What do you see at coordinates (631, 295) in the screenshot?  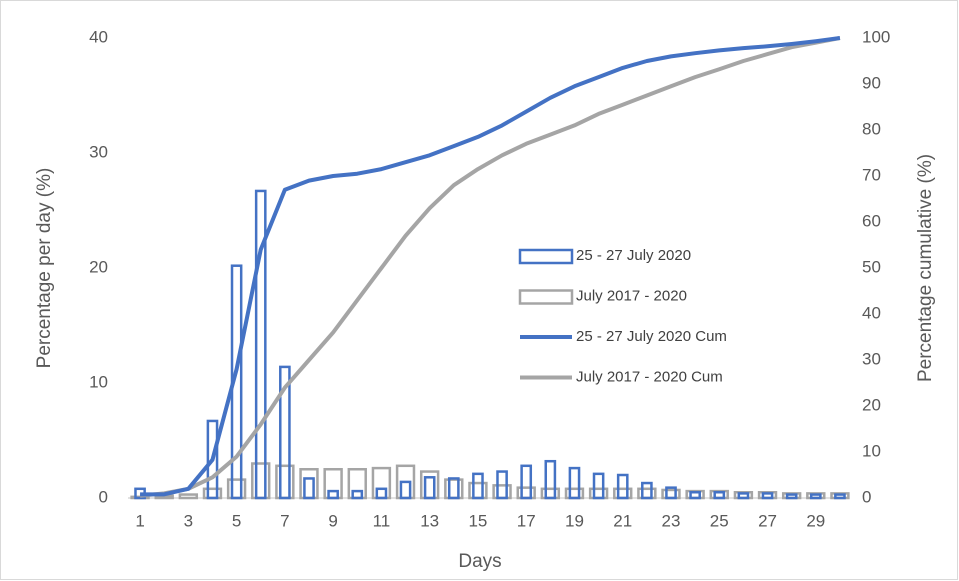 I see `legend-label: July 2017 - 2020` at bounding box center [631, 295].